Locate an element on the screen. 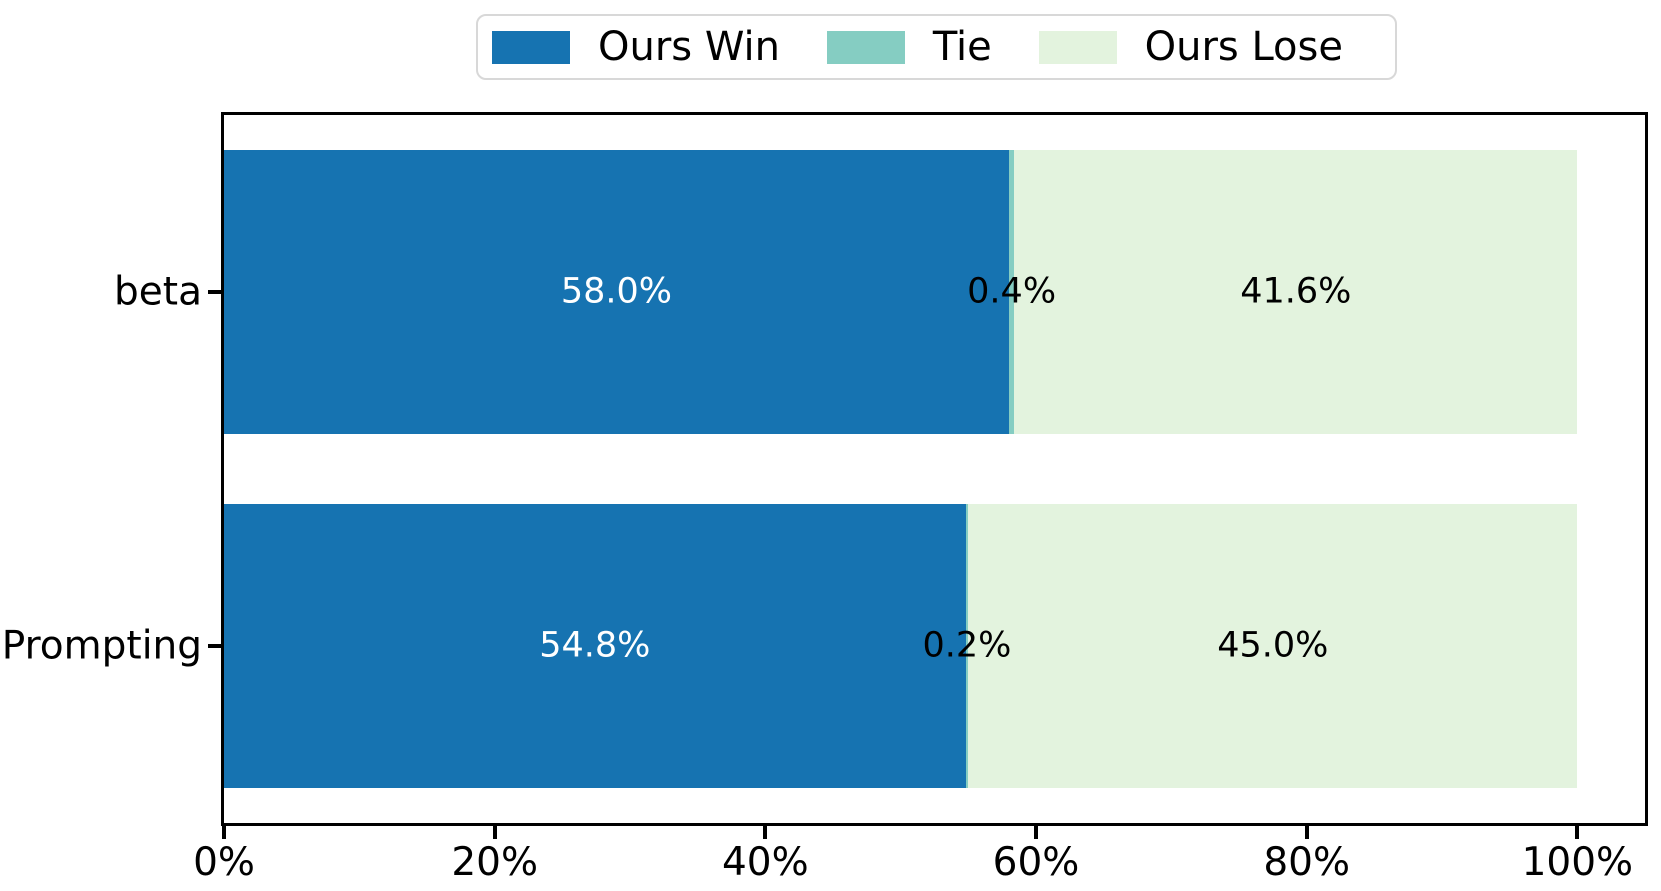  legend-item-ours-lose: Ours Lose is located at coordinates (1190, 47).